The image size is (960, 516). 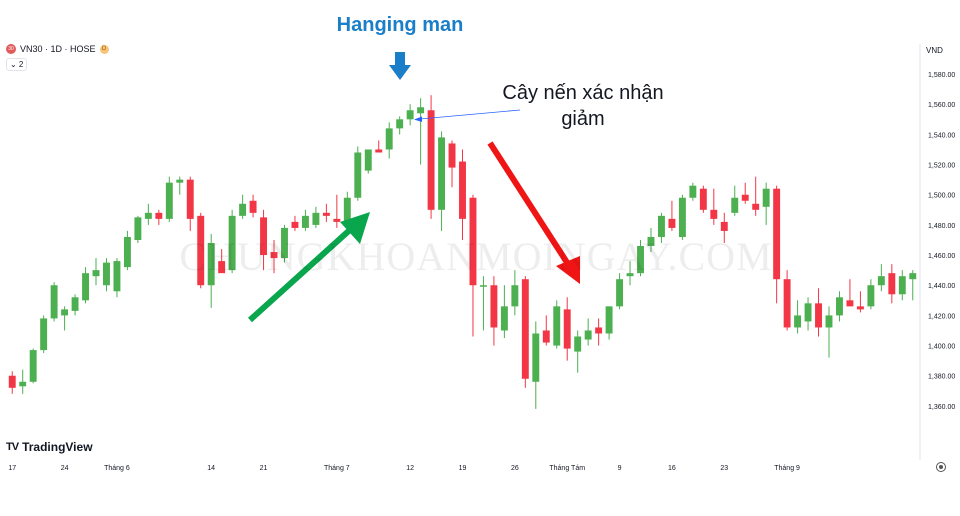 I want to click on x-tick-label: 26, so click(x=515, y=468).